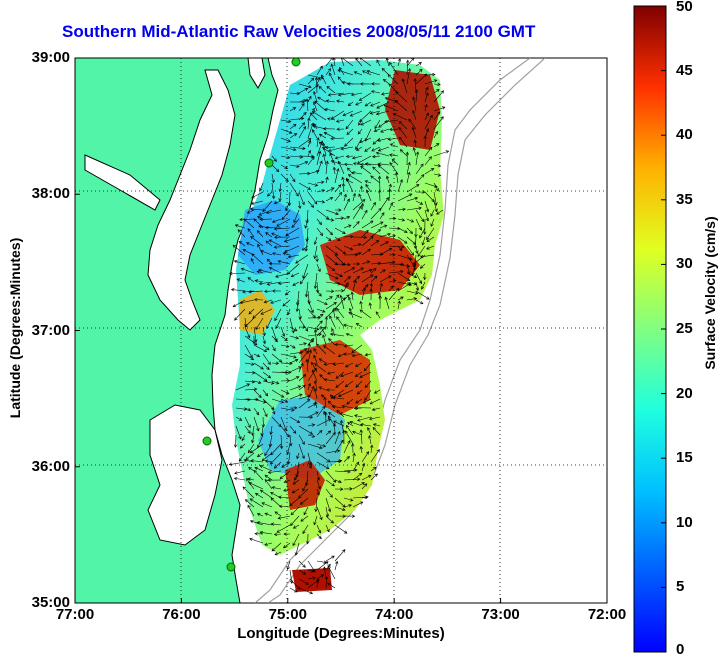 The width and height of the screenshot is (724, 659). I want to click on y-tick-label: 37:00, so click(50, 330).